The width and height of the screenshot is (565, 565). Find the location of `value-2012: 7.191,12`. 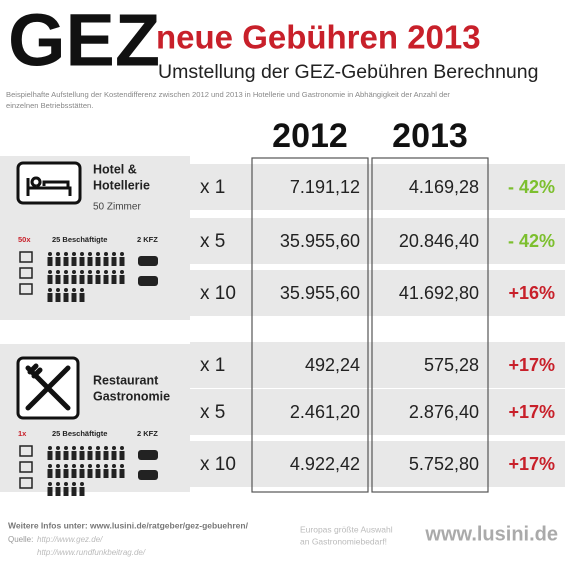

value-2012: 7.191,12 is located at coordinates (325, 187).